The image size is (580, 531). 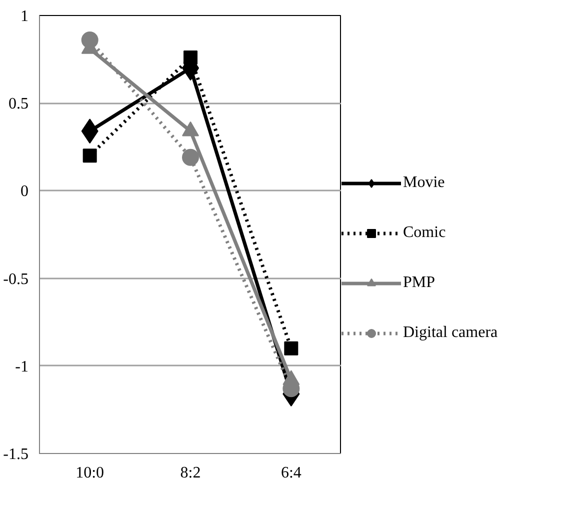 I want to click on legend-label: Comic, so click(x=424, y=233).